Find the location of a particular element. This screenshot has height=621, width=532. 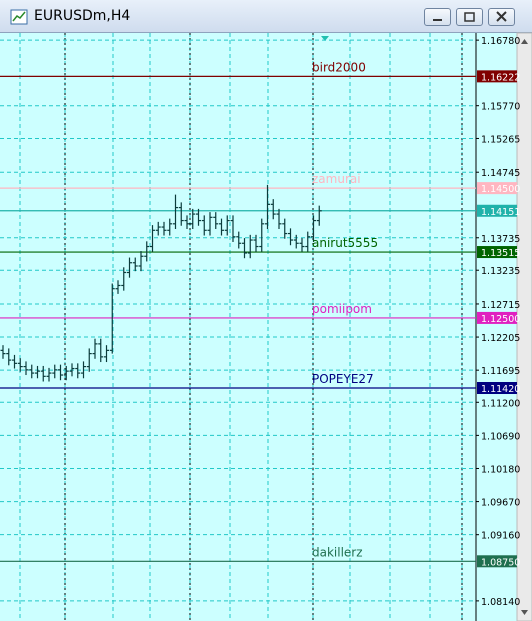

level-name: dakillerz is located at coordinates (337, 552).